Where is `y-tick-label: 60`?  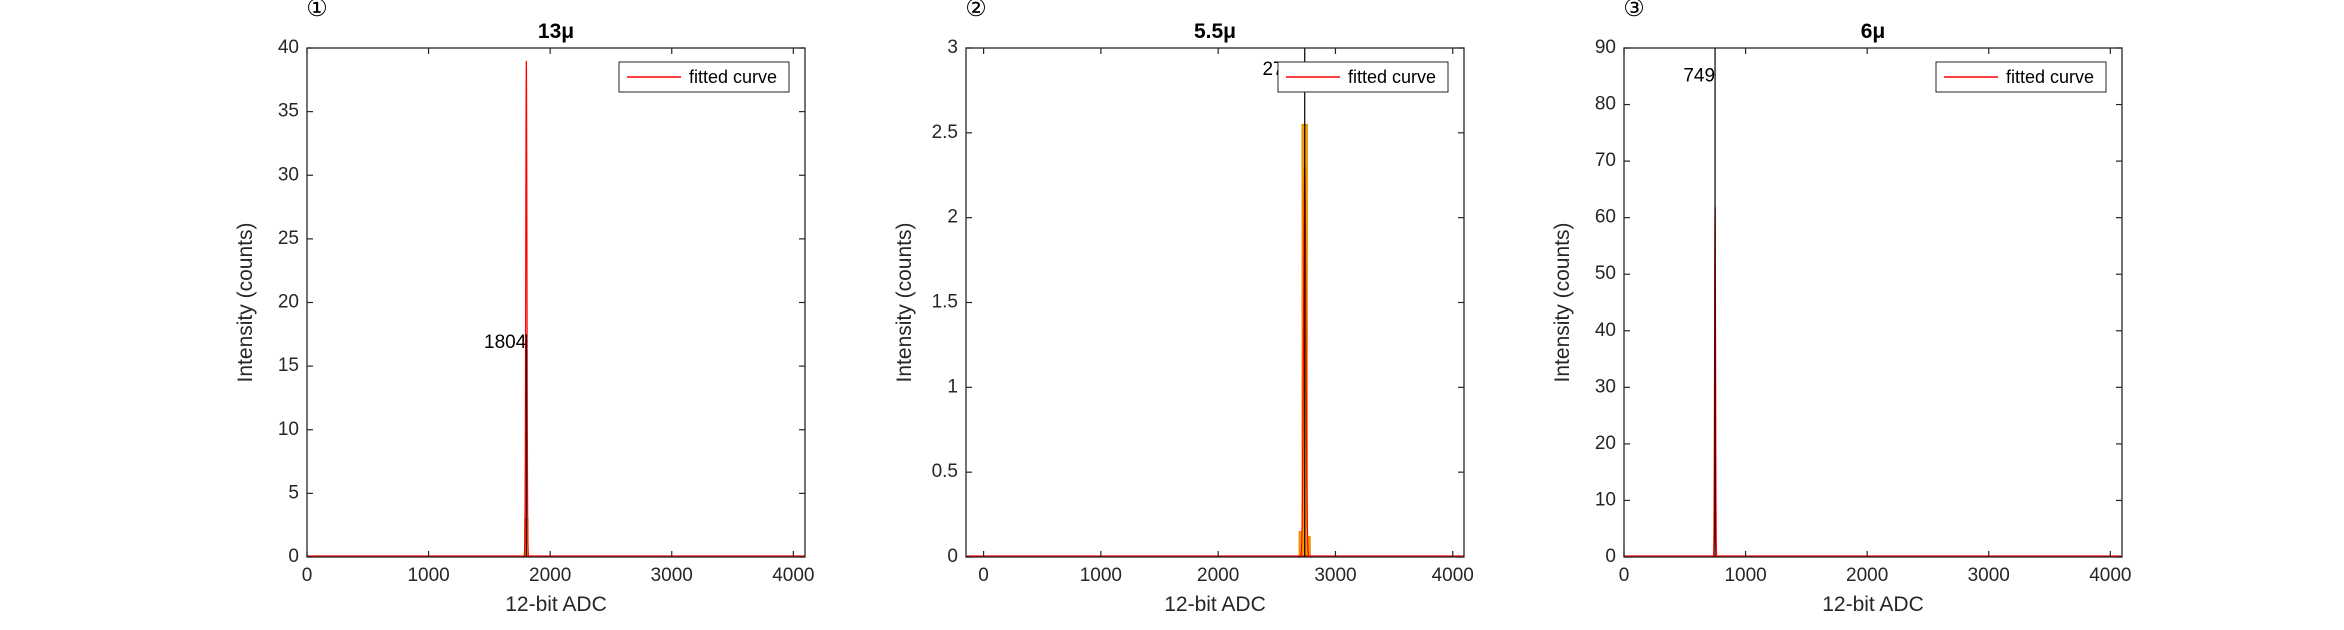 y-tick-label: 60 is located at coordinates (1605, 217).